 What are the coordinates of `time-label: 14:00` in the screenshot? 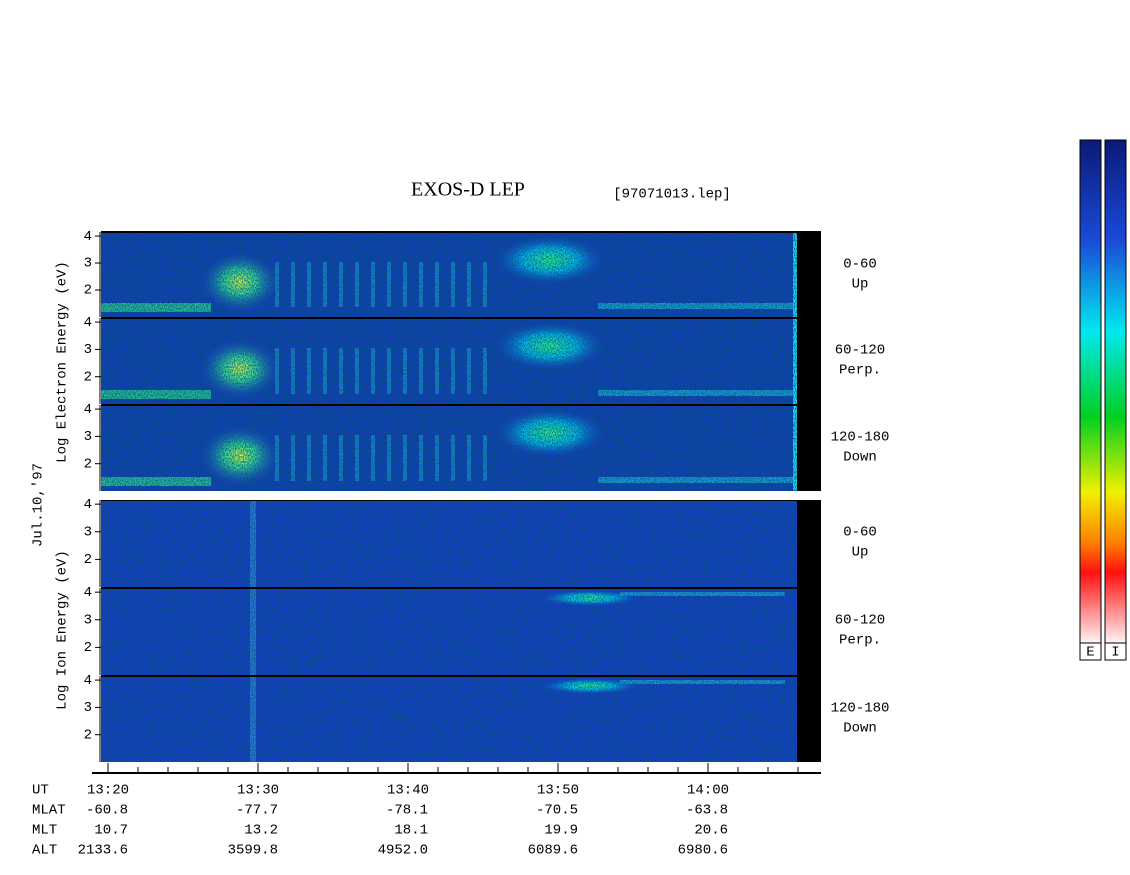 It's located at (708, 791).